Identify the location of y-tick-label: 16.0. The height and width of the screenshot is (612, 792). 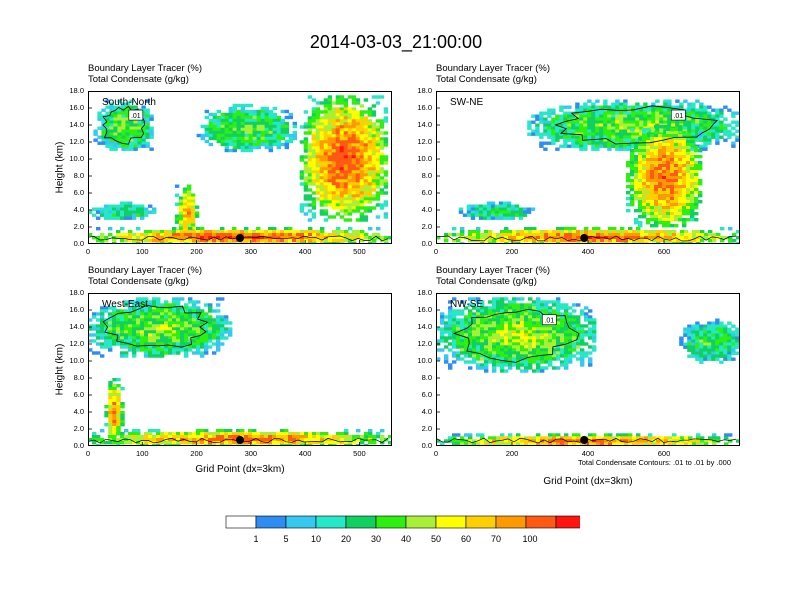
(424, 107).